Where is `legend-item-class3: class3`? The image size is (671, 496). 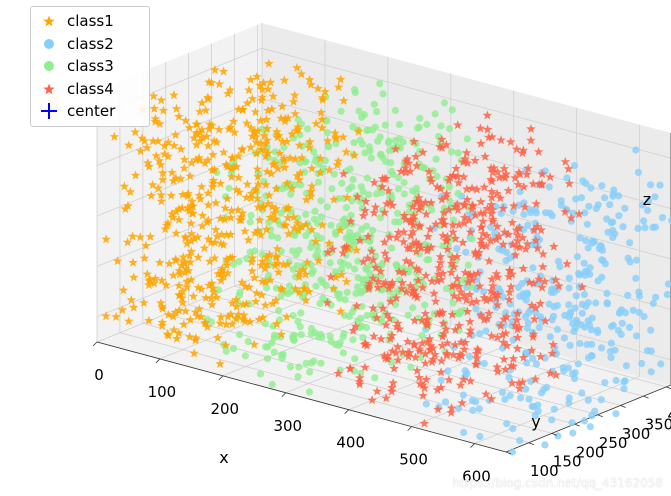 legend-item-class3: class3 is located at coordinates (90, 66).